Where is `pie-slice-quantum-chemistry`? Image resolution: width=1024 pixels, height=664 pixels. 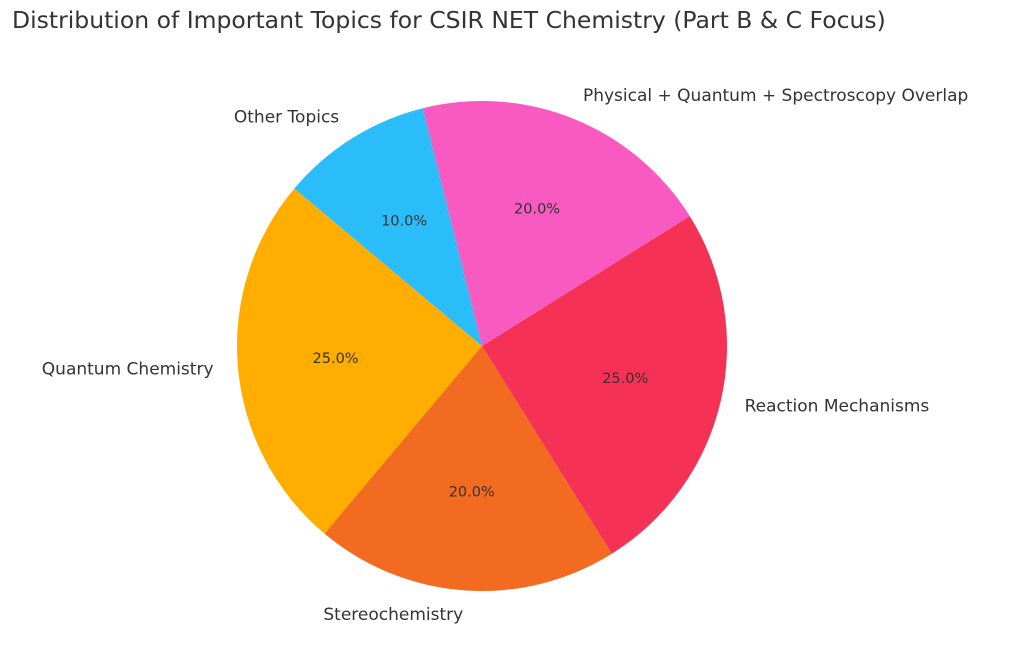
pie-slice-quantum-chemistry is located at coordinates (359, 361).